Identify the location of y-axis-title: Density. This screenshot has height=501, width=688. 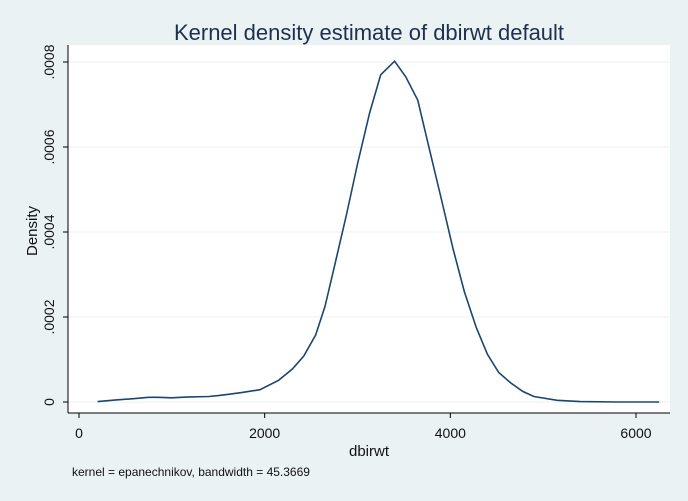
(32, 230).